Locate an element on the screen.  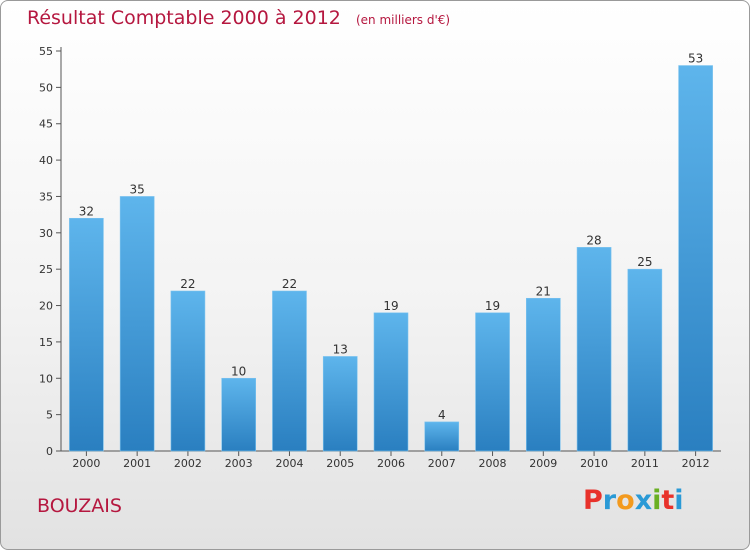
y-tick-label: 0 is located at coordinates (49, 451).